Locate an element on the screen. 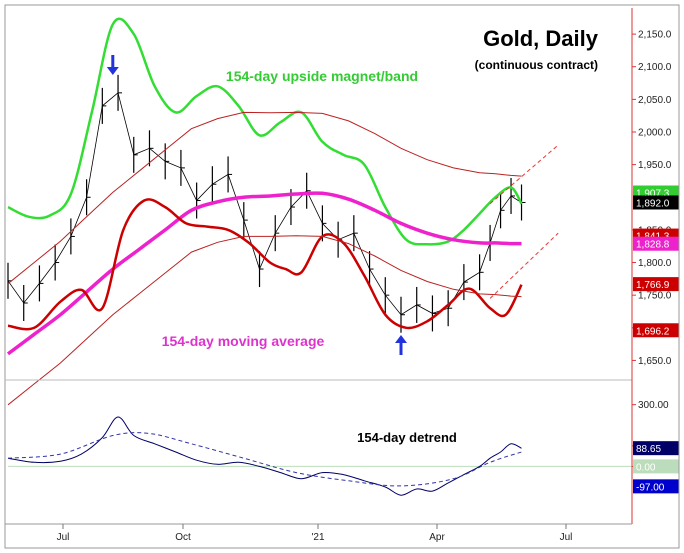 Image resolution: width=684 pixels, height=553 pixels. series-0-line is located at coordinates (264, 456).